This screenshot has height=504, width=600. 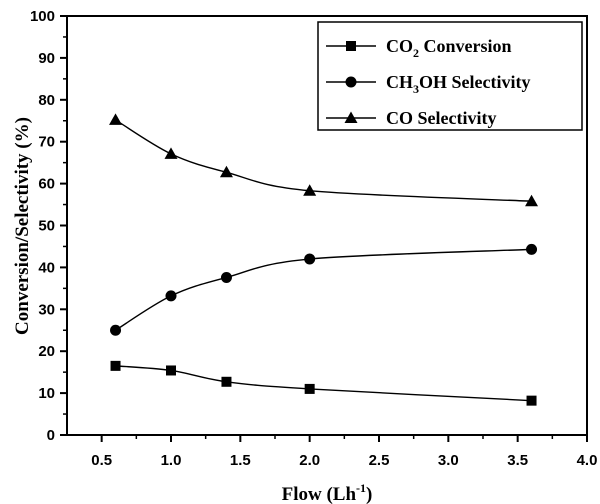 I want to click on series-triangle, so click(x=324, y=160).